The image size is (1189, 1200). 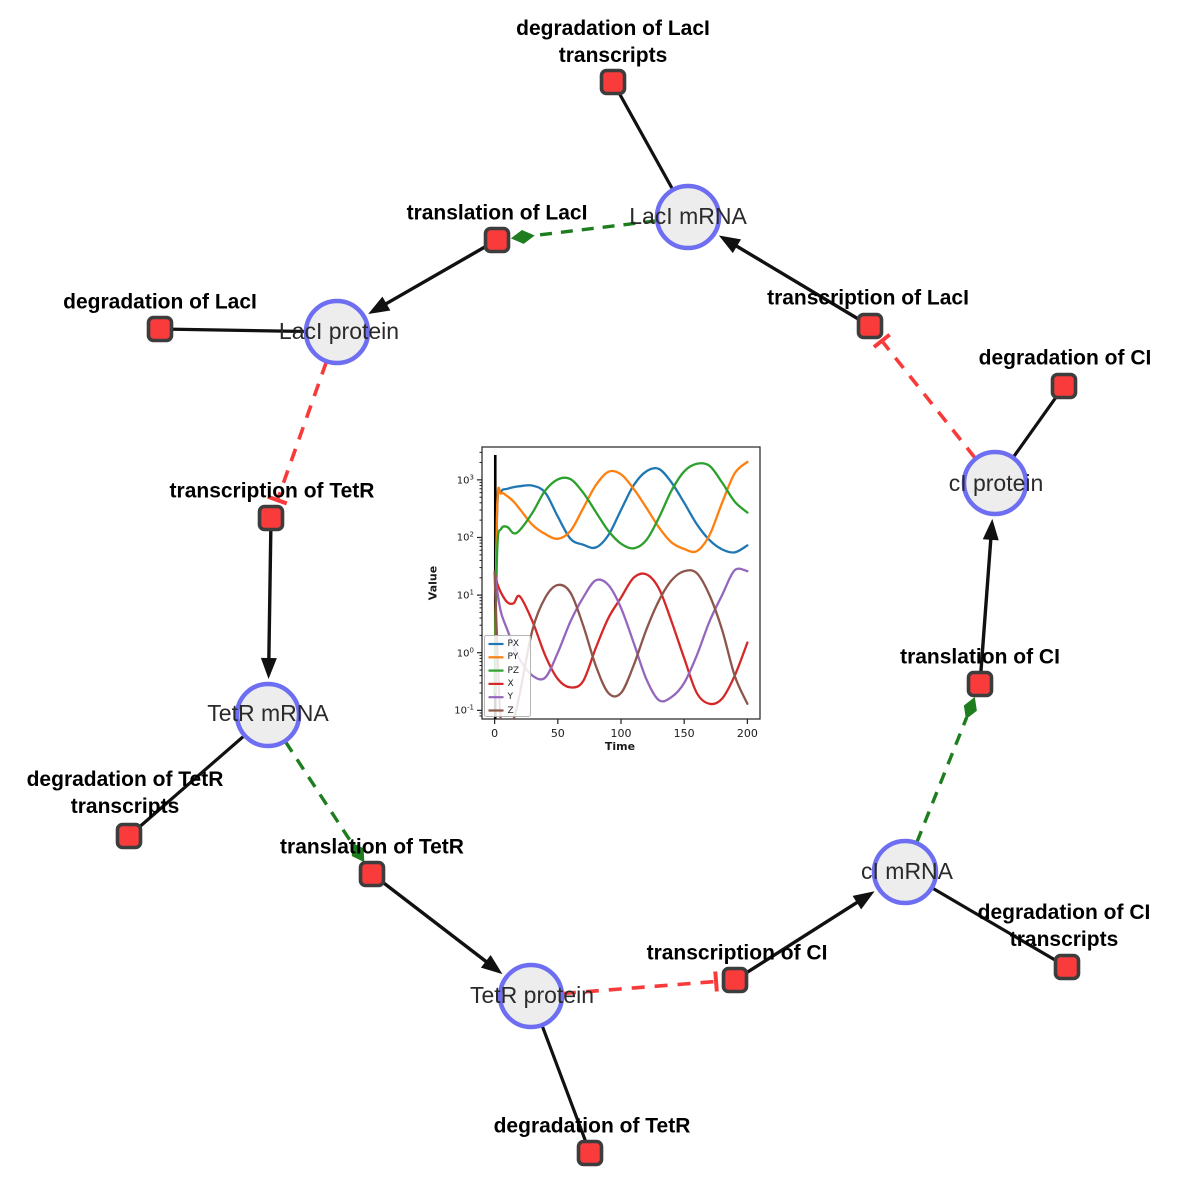 I want to click on reaction-node-transcription-of-tetr, so click(x=271, y=518).